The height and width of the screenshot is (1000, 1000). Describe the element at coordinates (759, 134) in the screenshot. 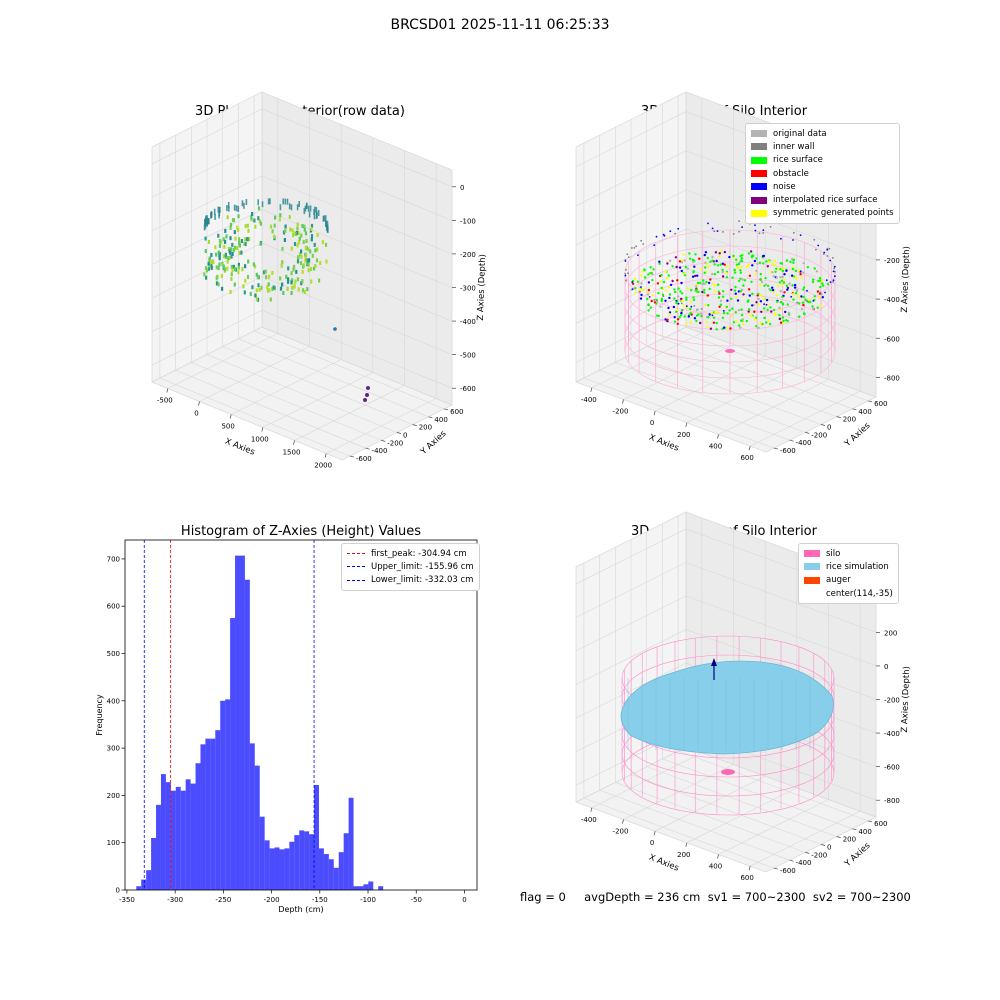

I see `legend-swatch` at that location.